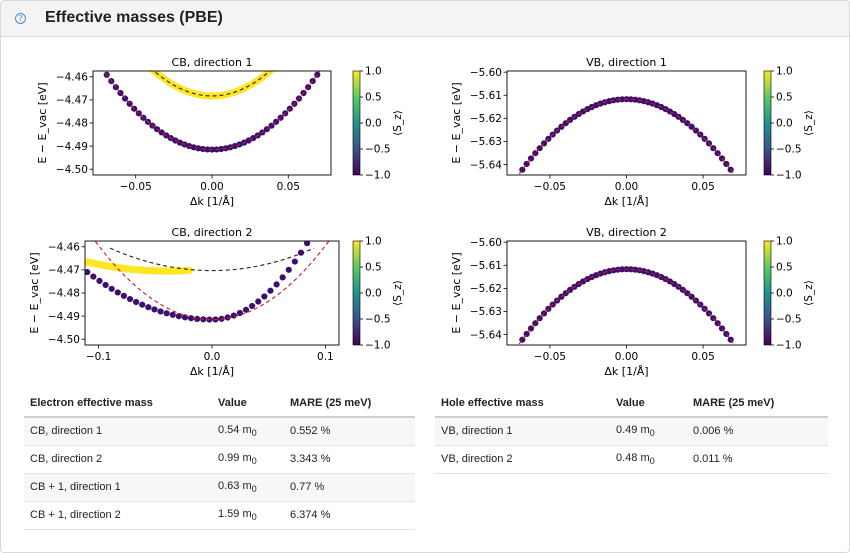  Describe the element at coordinates (72, 77) in the screenshot. I see `y-tick-label: −4.46` at that location.